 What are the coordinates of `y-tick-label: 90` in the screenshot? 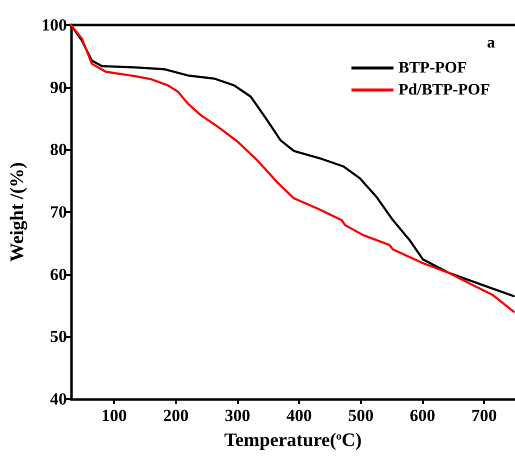 It's located at (58, 87).